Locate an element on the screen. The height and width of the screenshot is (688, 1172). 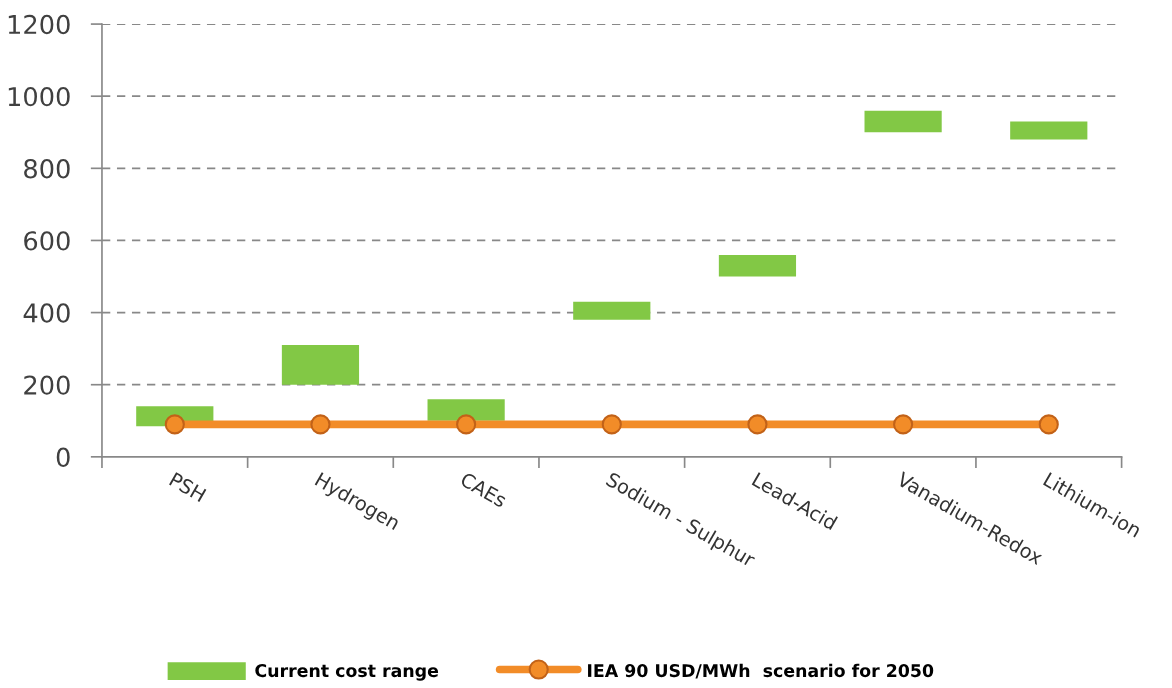
x-tick-label: CAEs is located at coordinates (483, 489).